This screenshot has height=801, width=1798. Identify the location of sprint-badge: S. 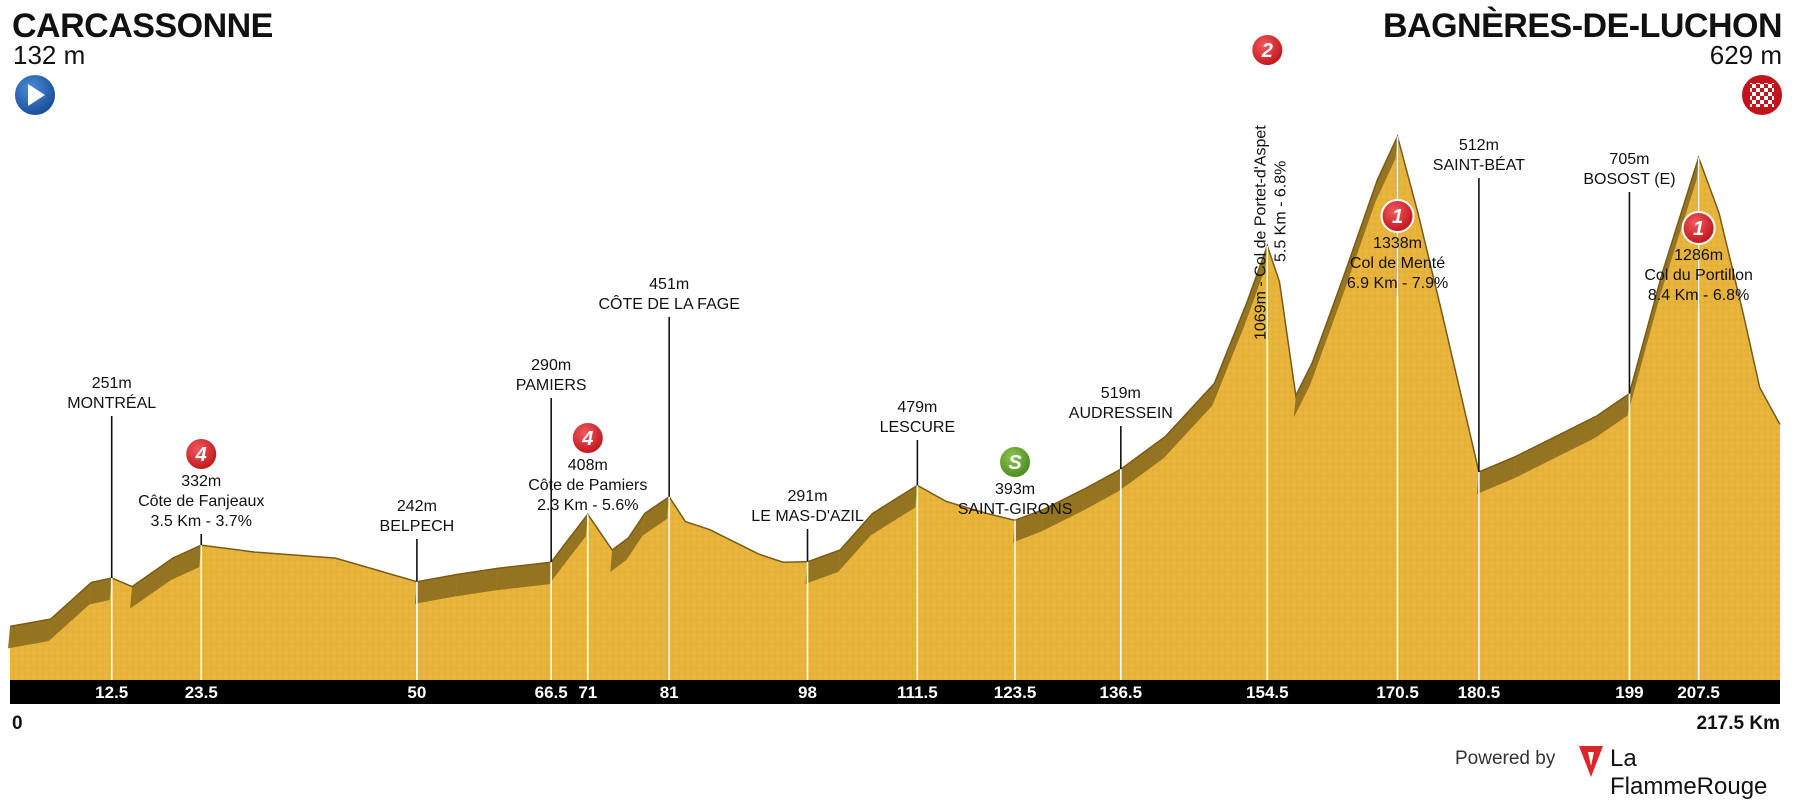
(1015, 462).